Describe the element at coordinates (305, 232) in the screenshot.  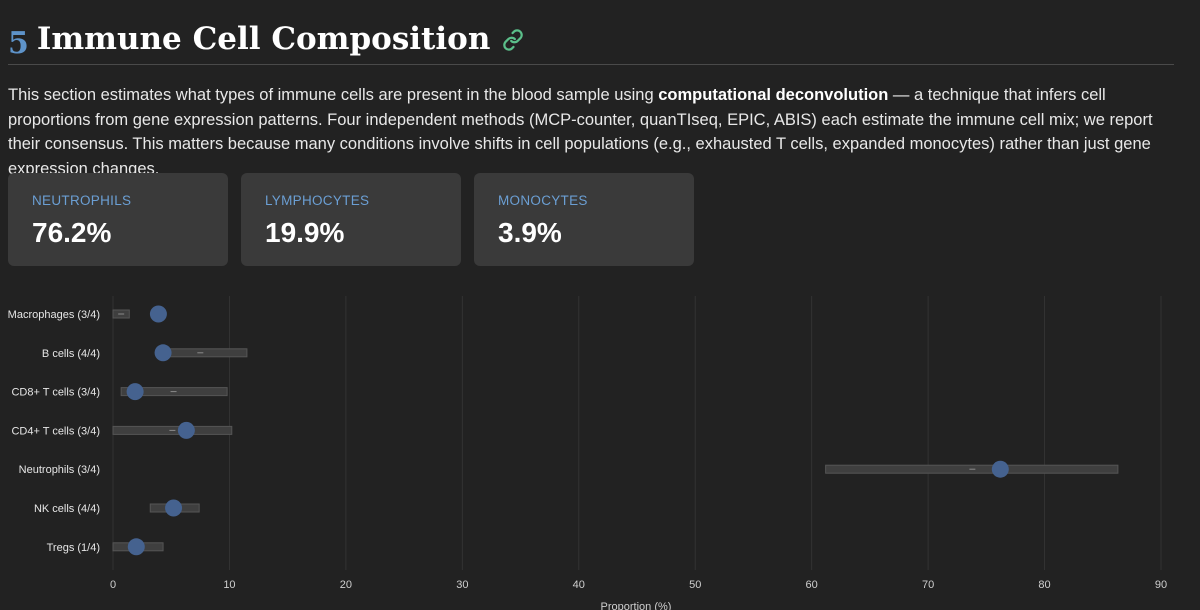
I see `card-value: 19.9%` at that location.